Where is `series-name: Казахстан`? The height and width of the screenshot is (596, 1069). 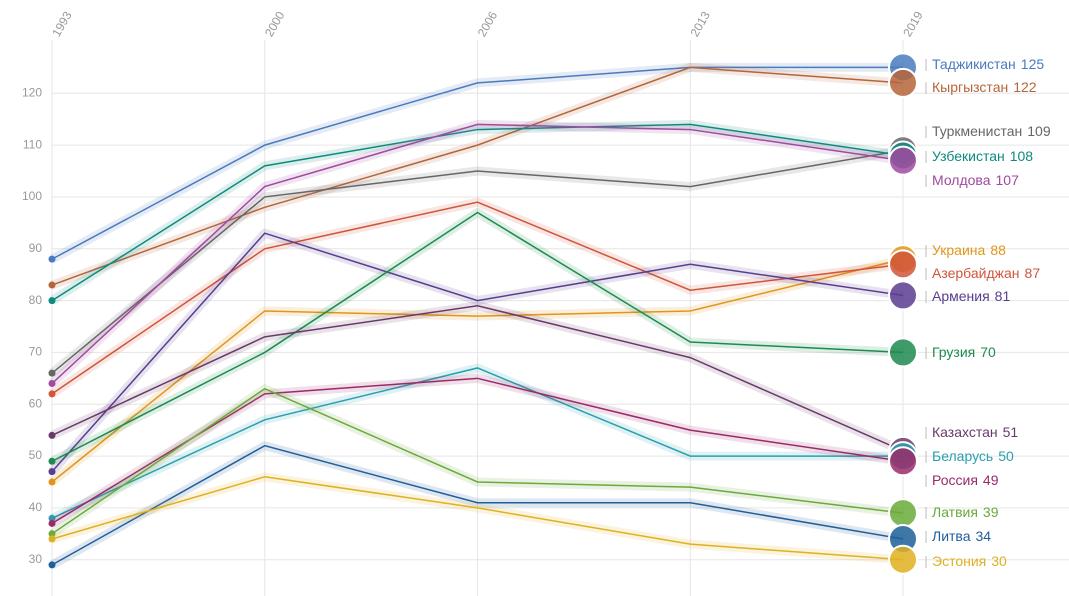
series-name: Казахстан is located at coordinates (965, 432).